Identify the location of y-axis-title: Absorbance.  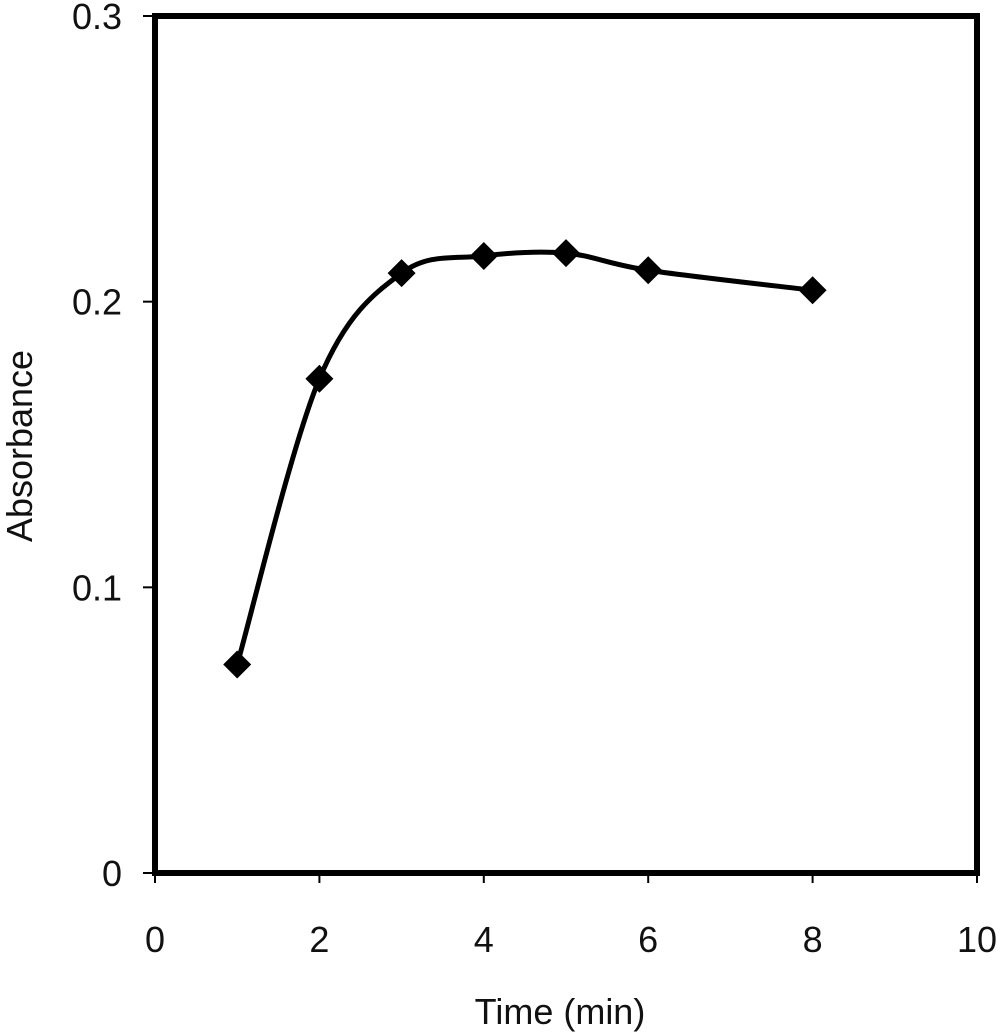
(20, 446).